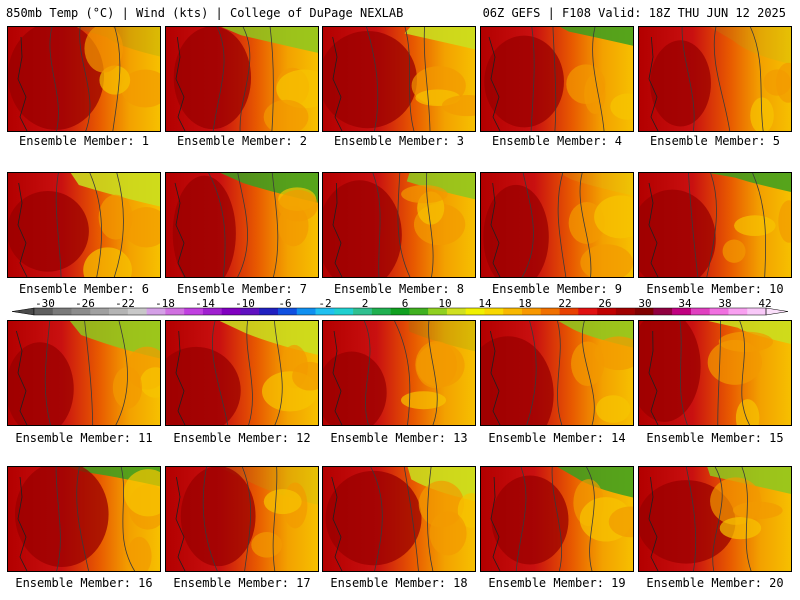  Describe the element at coordinates (400, 311) in the screenshot. I see `temperature-colorbar` at that location.